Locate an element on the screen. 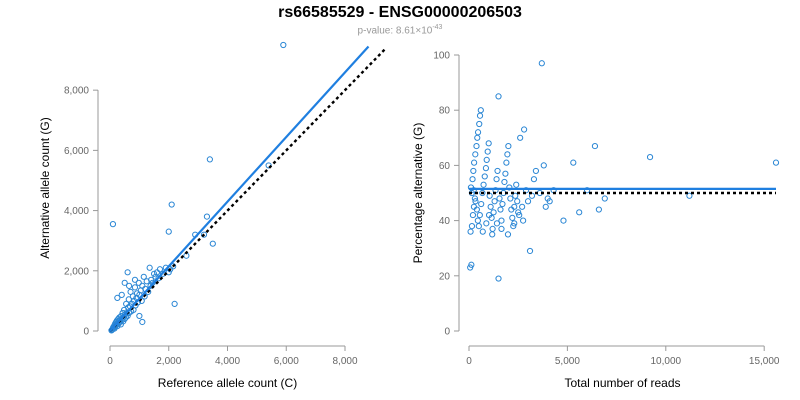  left-y-axis-label: Alternative allele count (G) is located at coordinates (45, 187).